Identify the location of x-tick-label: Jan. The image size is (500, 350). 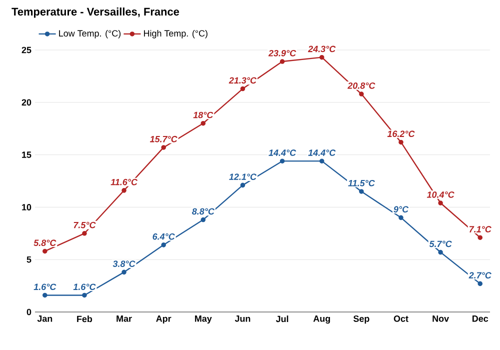
(44, 319).